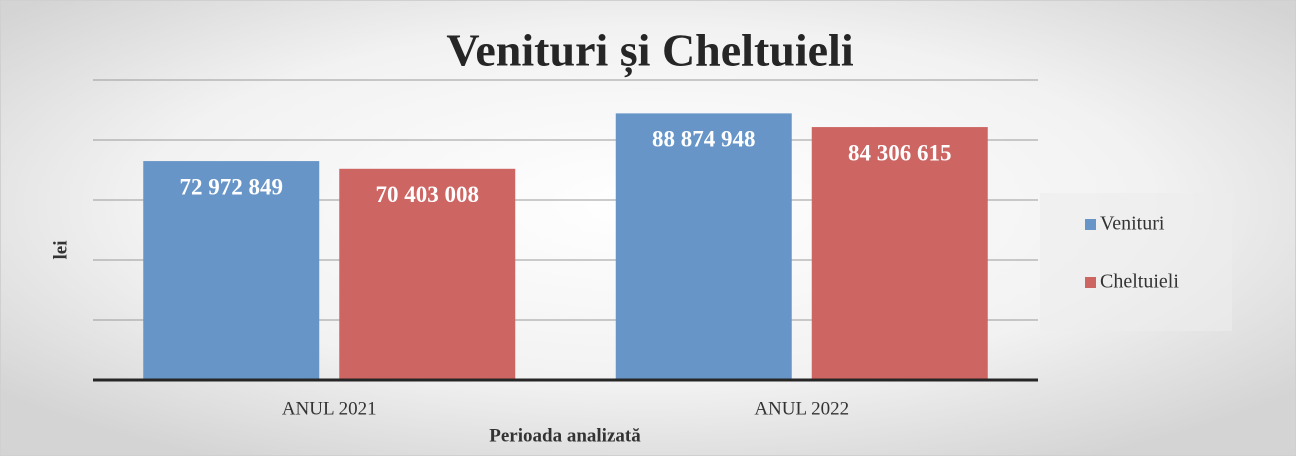  What do you see at coordinates (801, 408) in the screenshot?
I see `x-tick-label: ANUL 2022` at bounding box center [801, 408].